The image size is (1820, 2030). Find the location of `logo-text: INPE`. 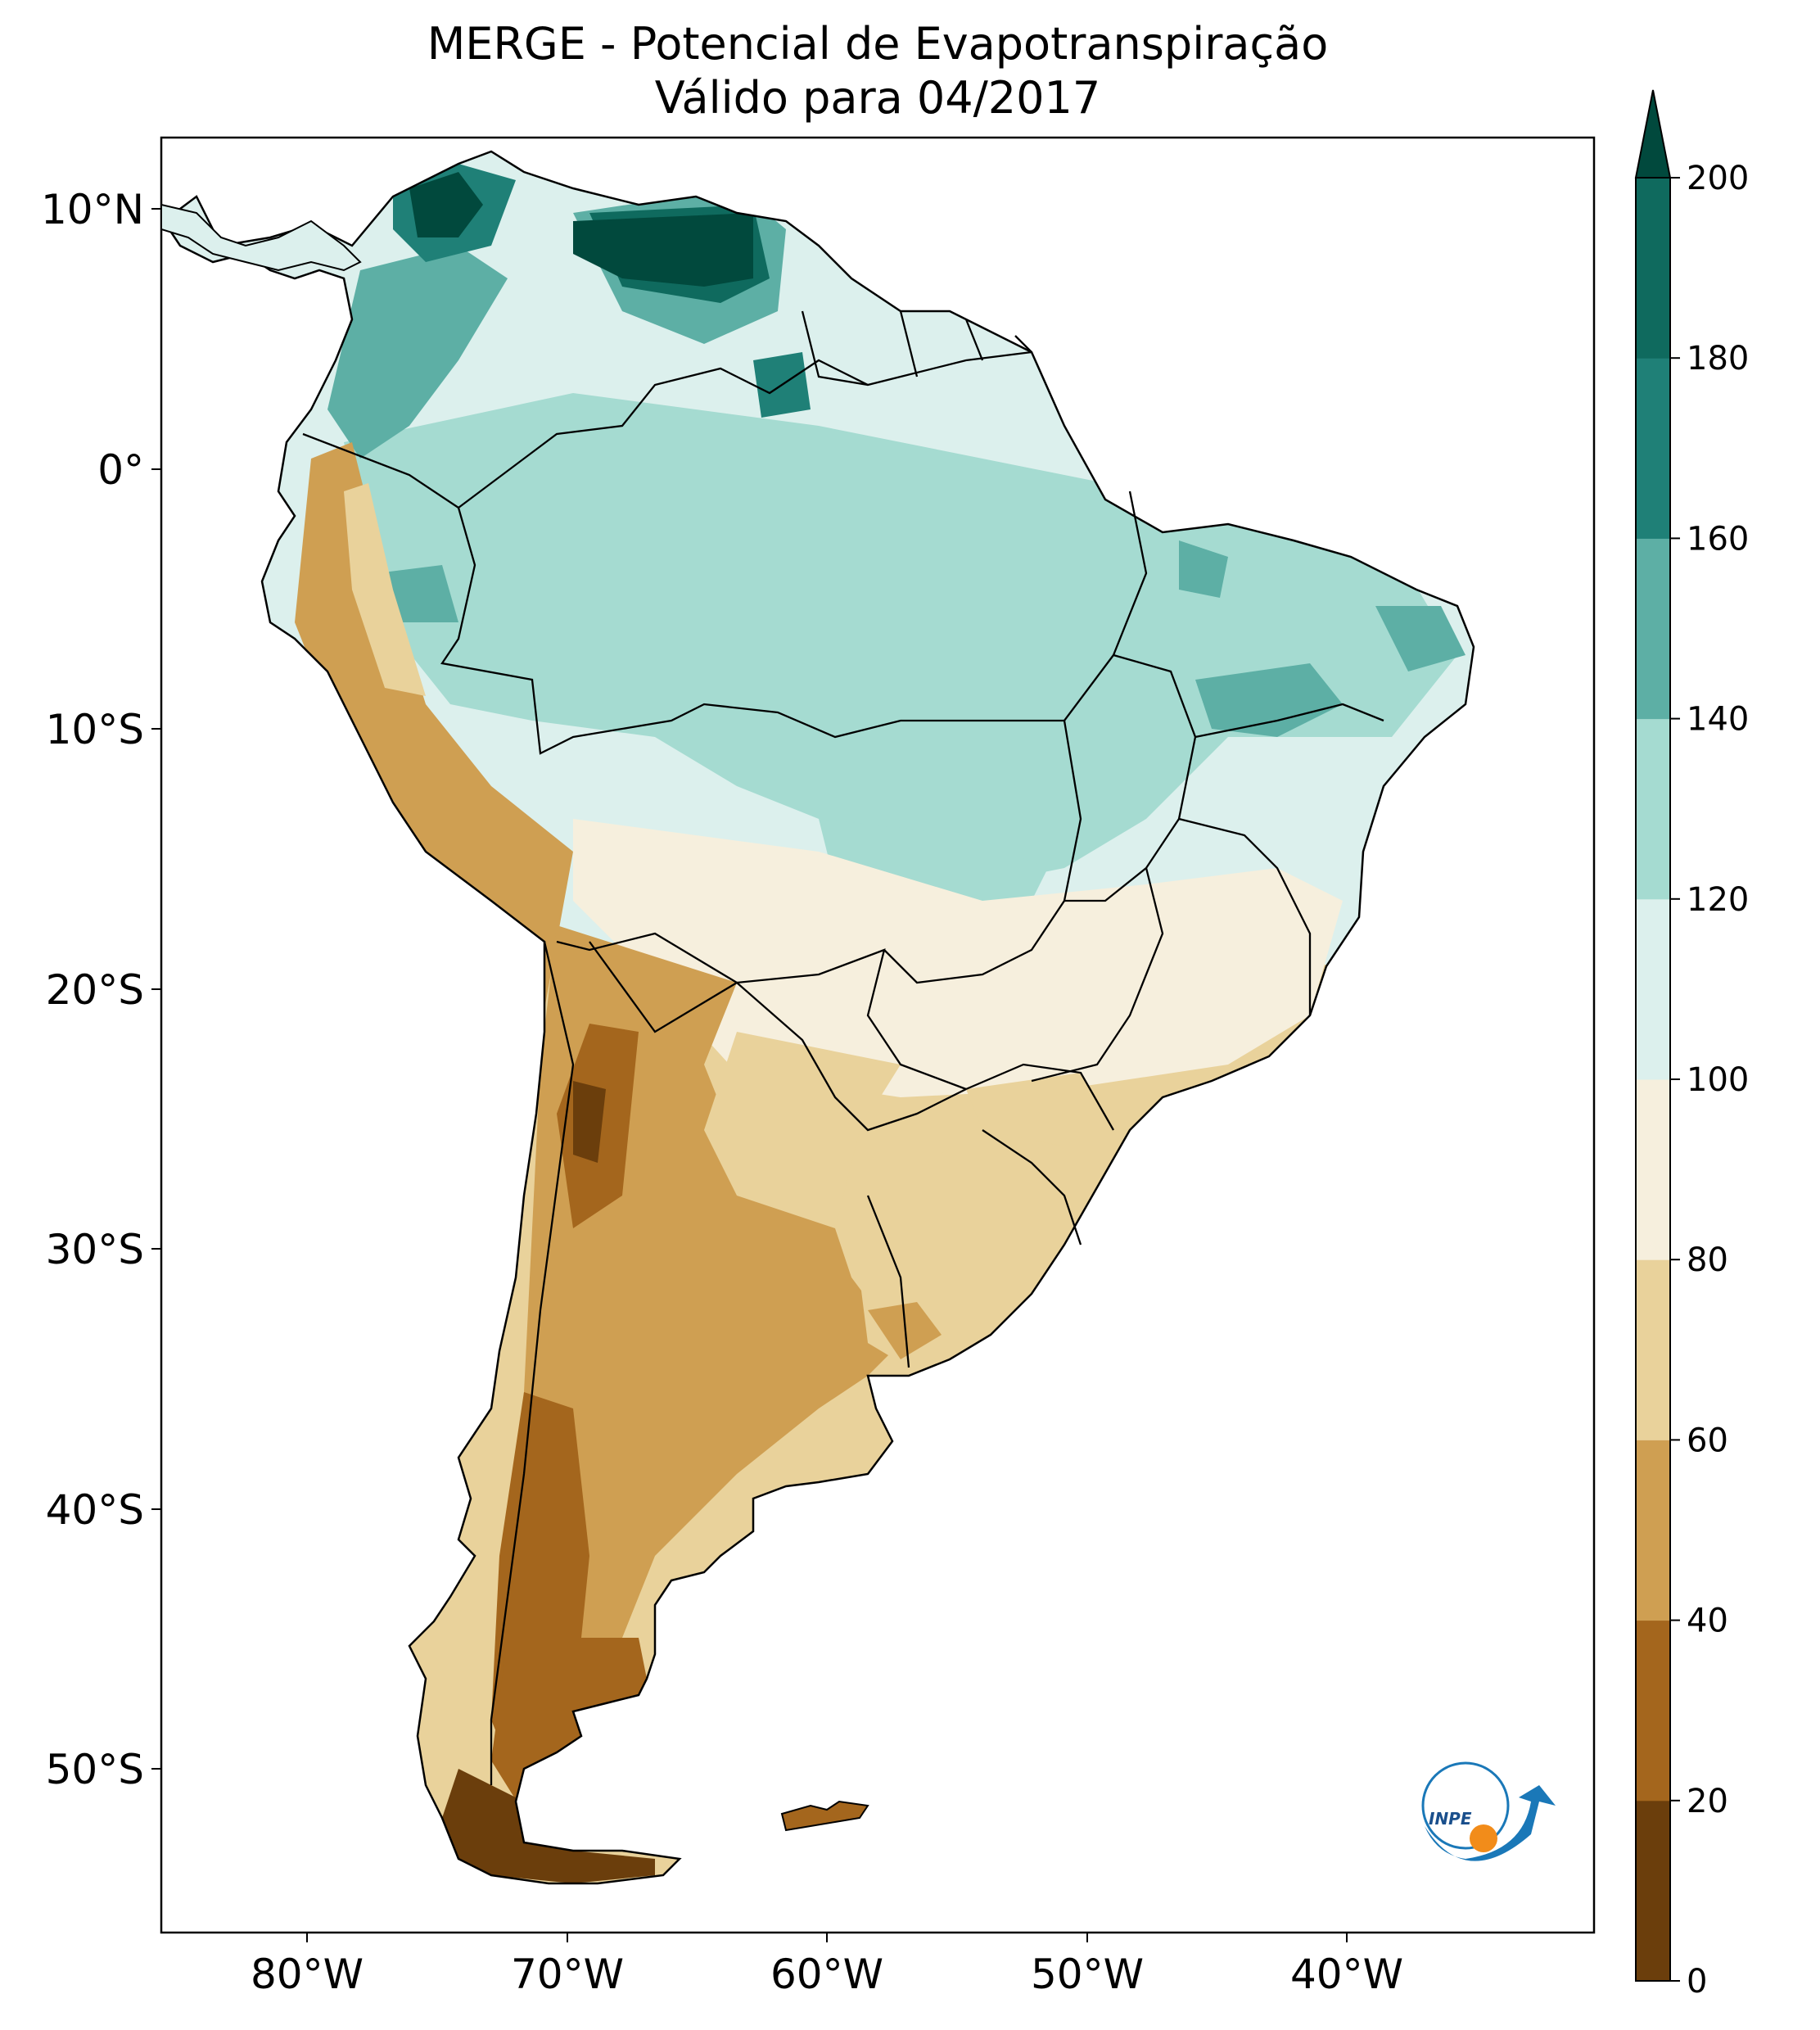

logo-text: INPE is located at coordinates (1450, 1819).